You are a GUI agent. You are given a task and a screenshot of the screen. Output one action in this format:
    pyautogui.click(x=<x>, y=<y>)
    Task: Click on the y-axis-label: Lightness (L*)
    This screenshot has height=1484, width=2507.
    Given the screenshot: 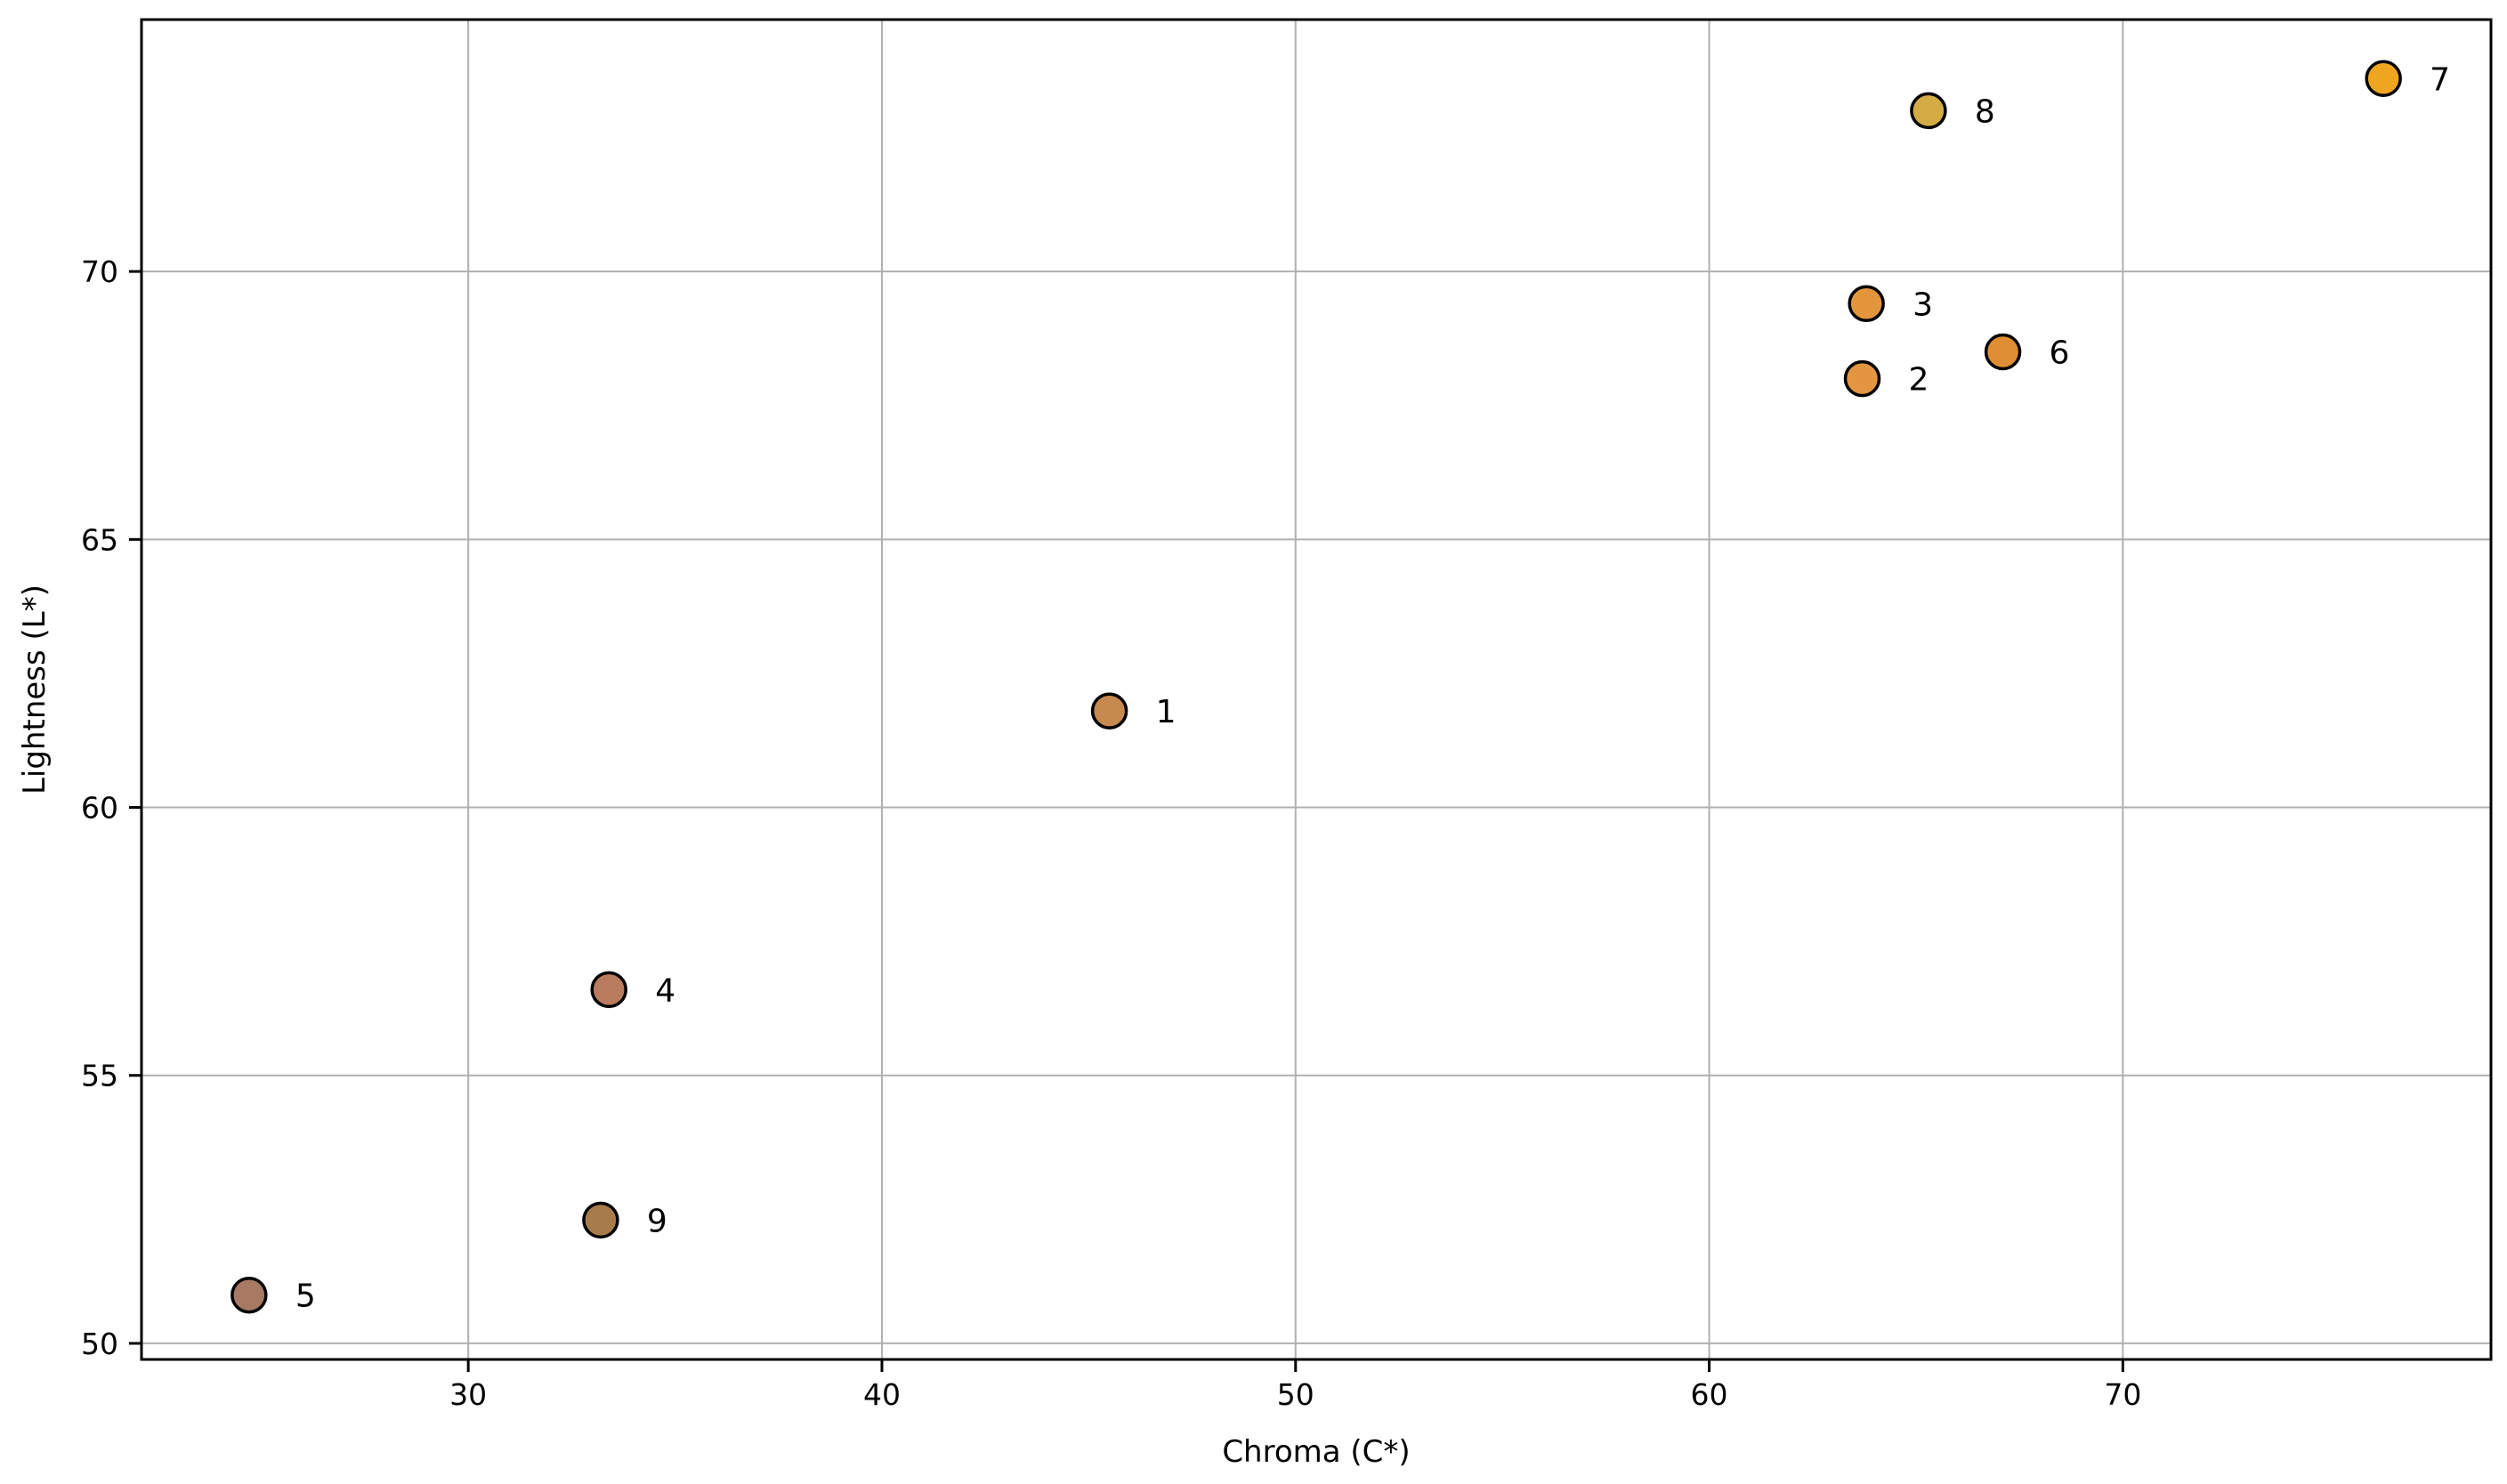 What is the action you would take?
    pyautogui.click(x=35, y=689)
    